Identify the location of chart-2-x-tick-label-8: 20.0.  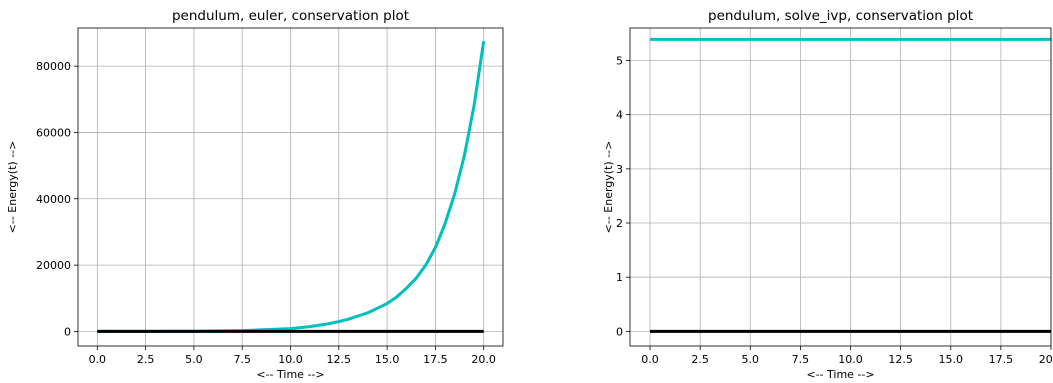
(1046, 359).